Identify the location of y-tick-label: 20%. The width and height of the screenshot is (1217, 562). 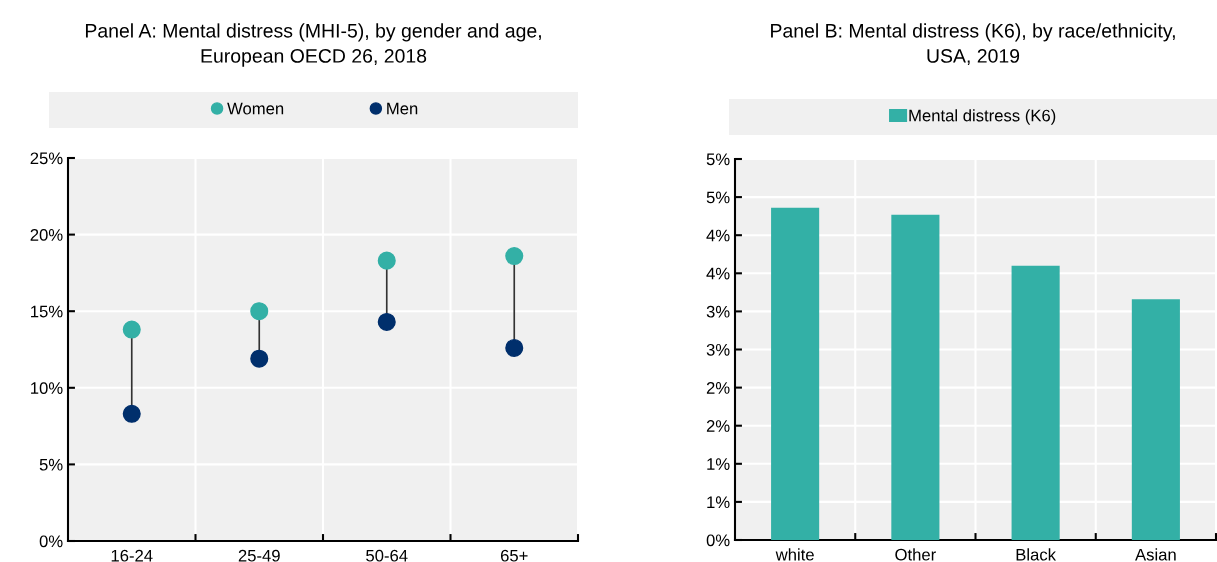
(46, 235).